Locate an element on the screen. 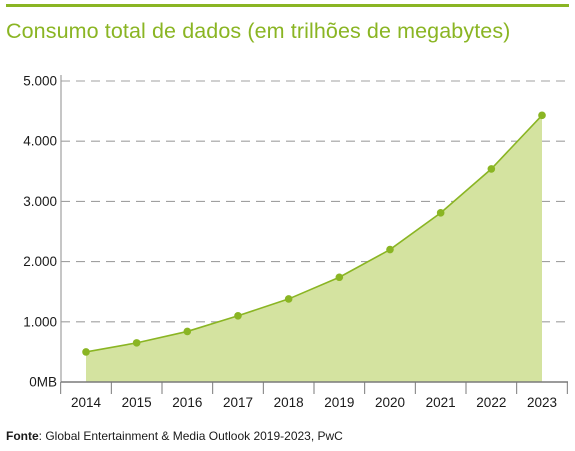  top-rule is located at coordinates (287, 5).